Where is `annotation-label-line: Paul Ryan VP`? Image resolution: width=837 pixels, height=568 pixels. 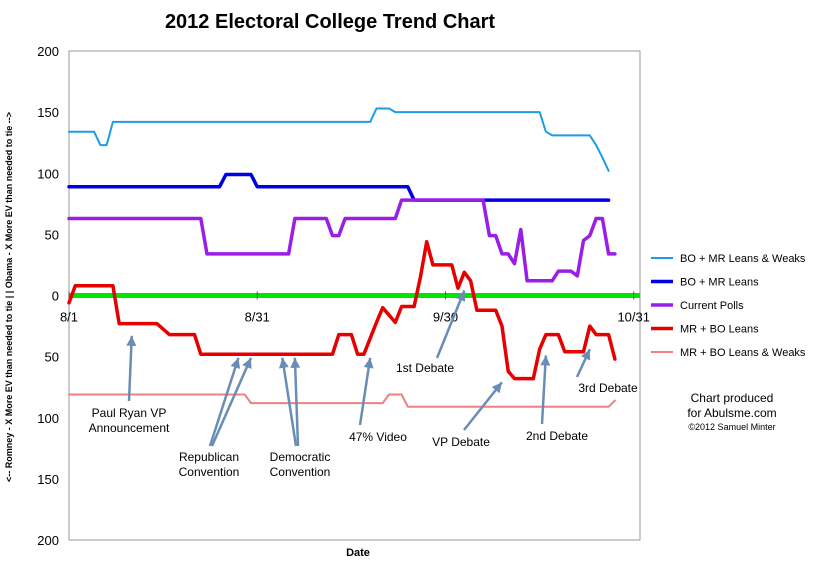 annotation-label-line: Paul Ryan VP is located at coordinates (129, 413).